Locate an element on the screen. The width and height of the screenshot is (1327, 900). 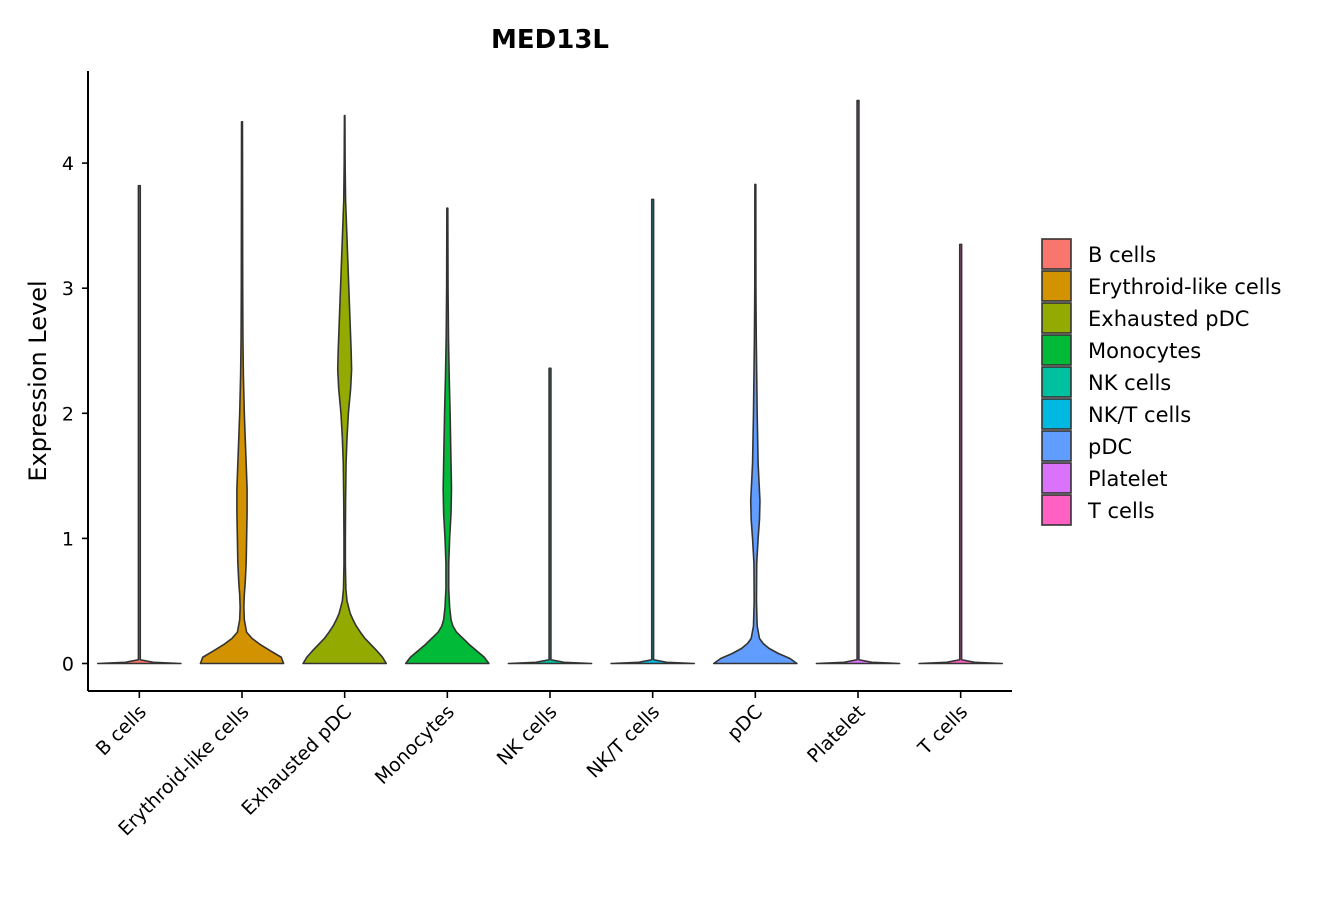
y-tick-label: 1 is located at coordinates (68, 539).